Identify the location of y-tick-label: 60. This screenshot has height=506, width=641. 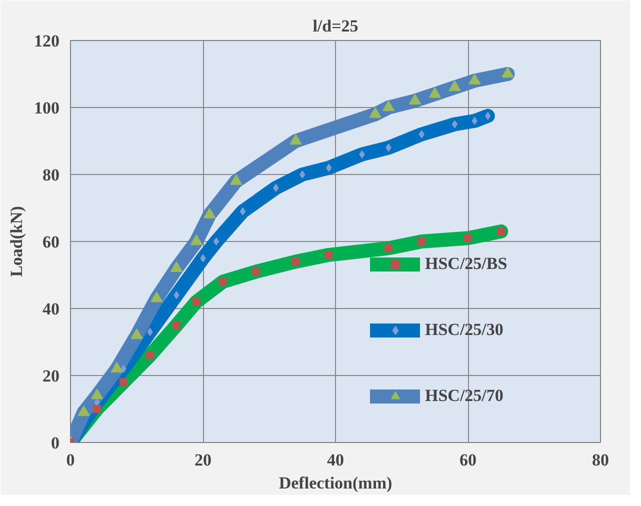
(51, 242).